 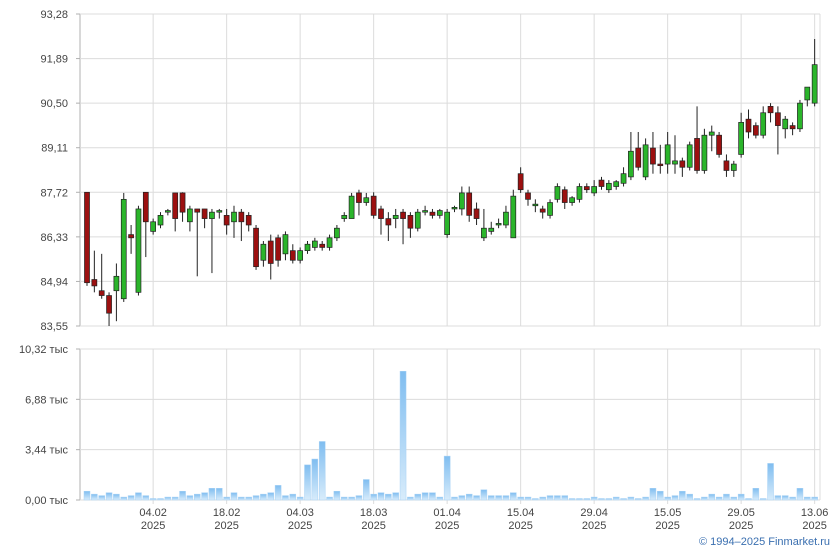 I want to click on x-tick-label: 18.03, so click(x=374, y=513).